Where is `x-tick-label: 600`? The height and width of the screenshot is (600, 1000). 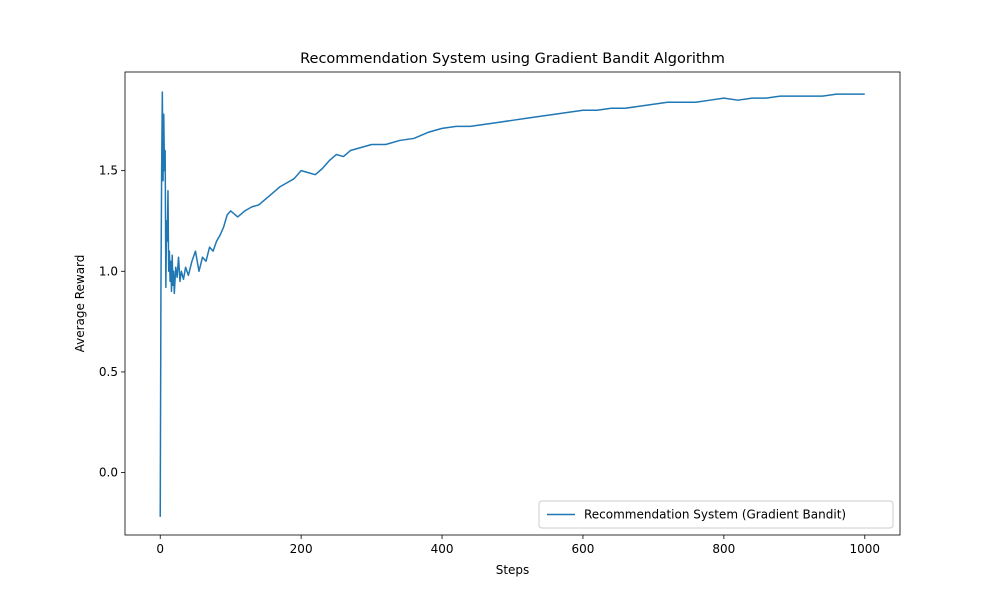 x-tick-label: 600 is located at coordinates (583, 549).